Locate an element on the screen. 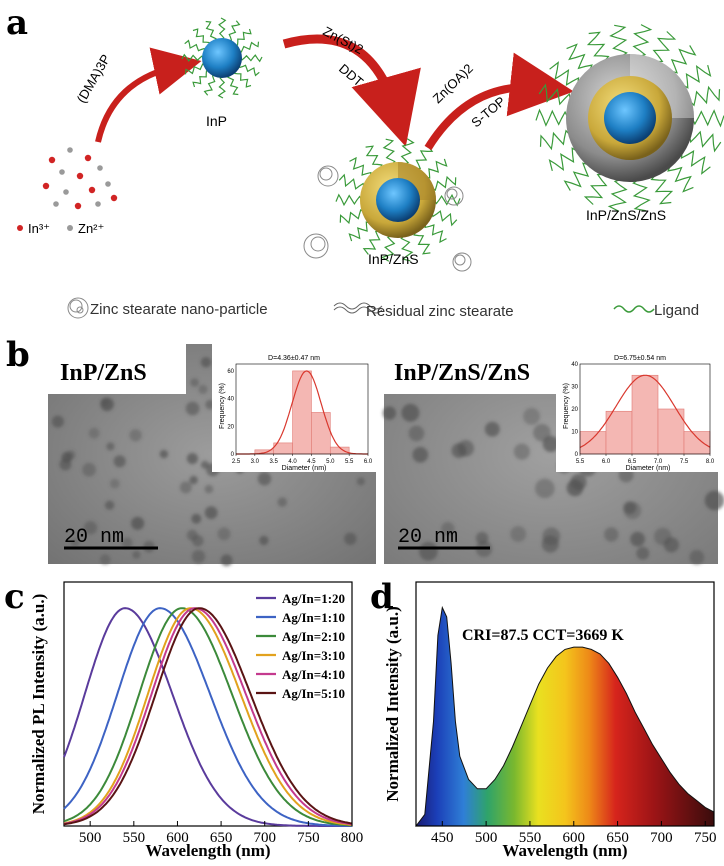 This screenshot has height=866, width=724. plot-frame-d is located at coordinates (565, 704).